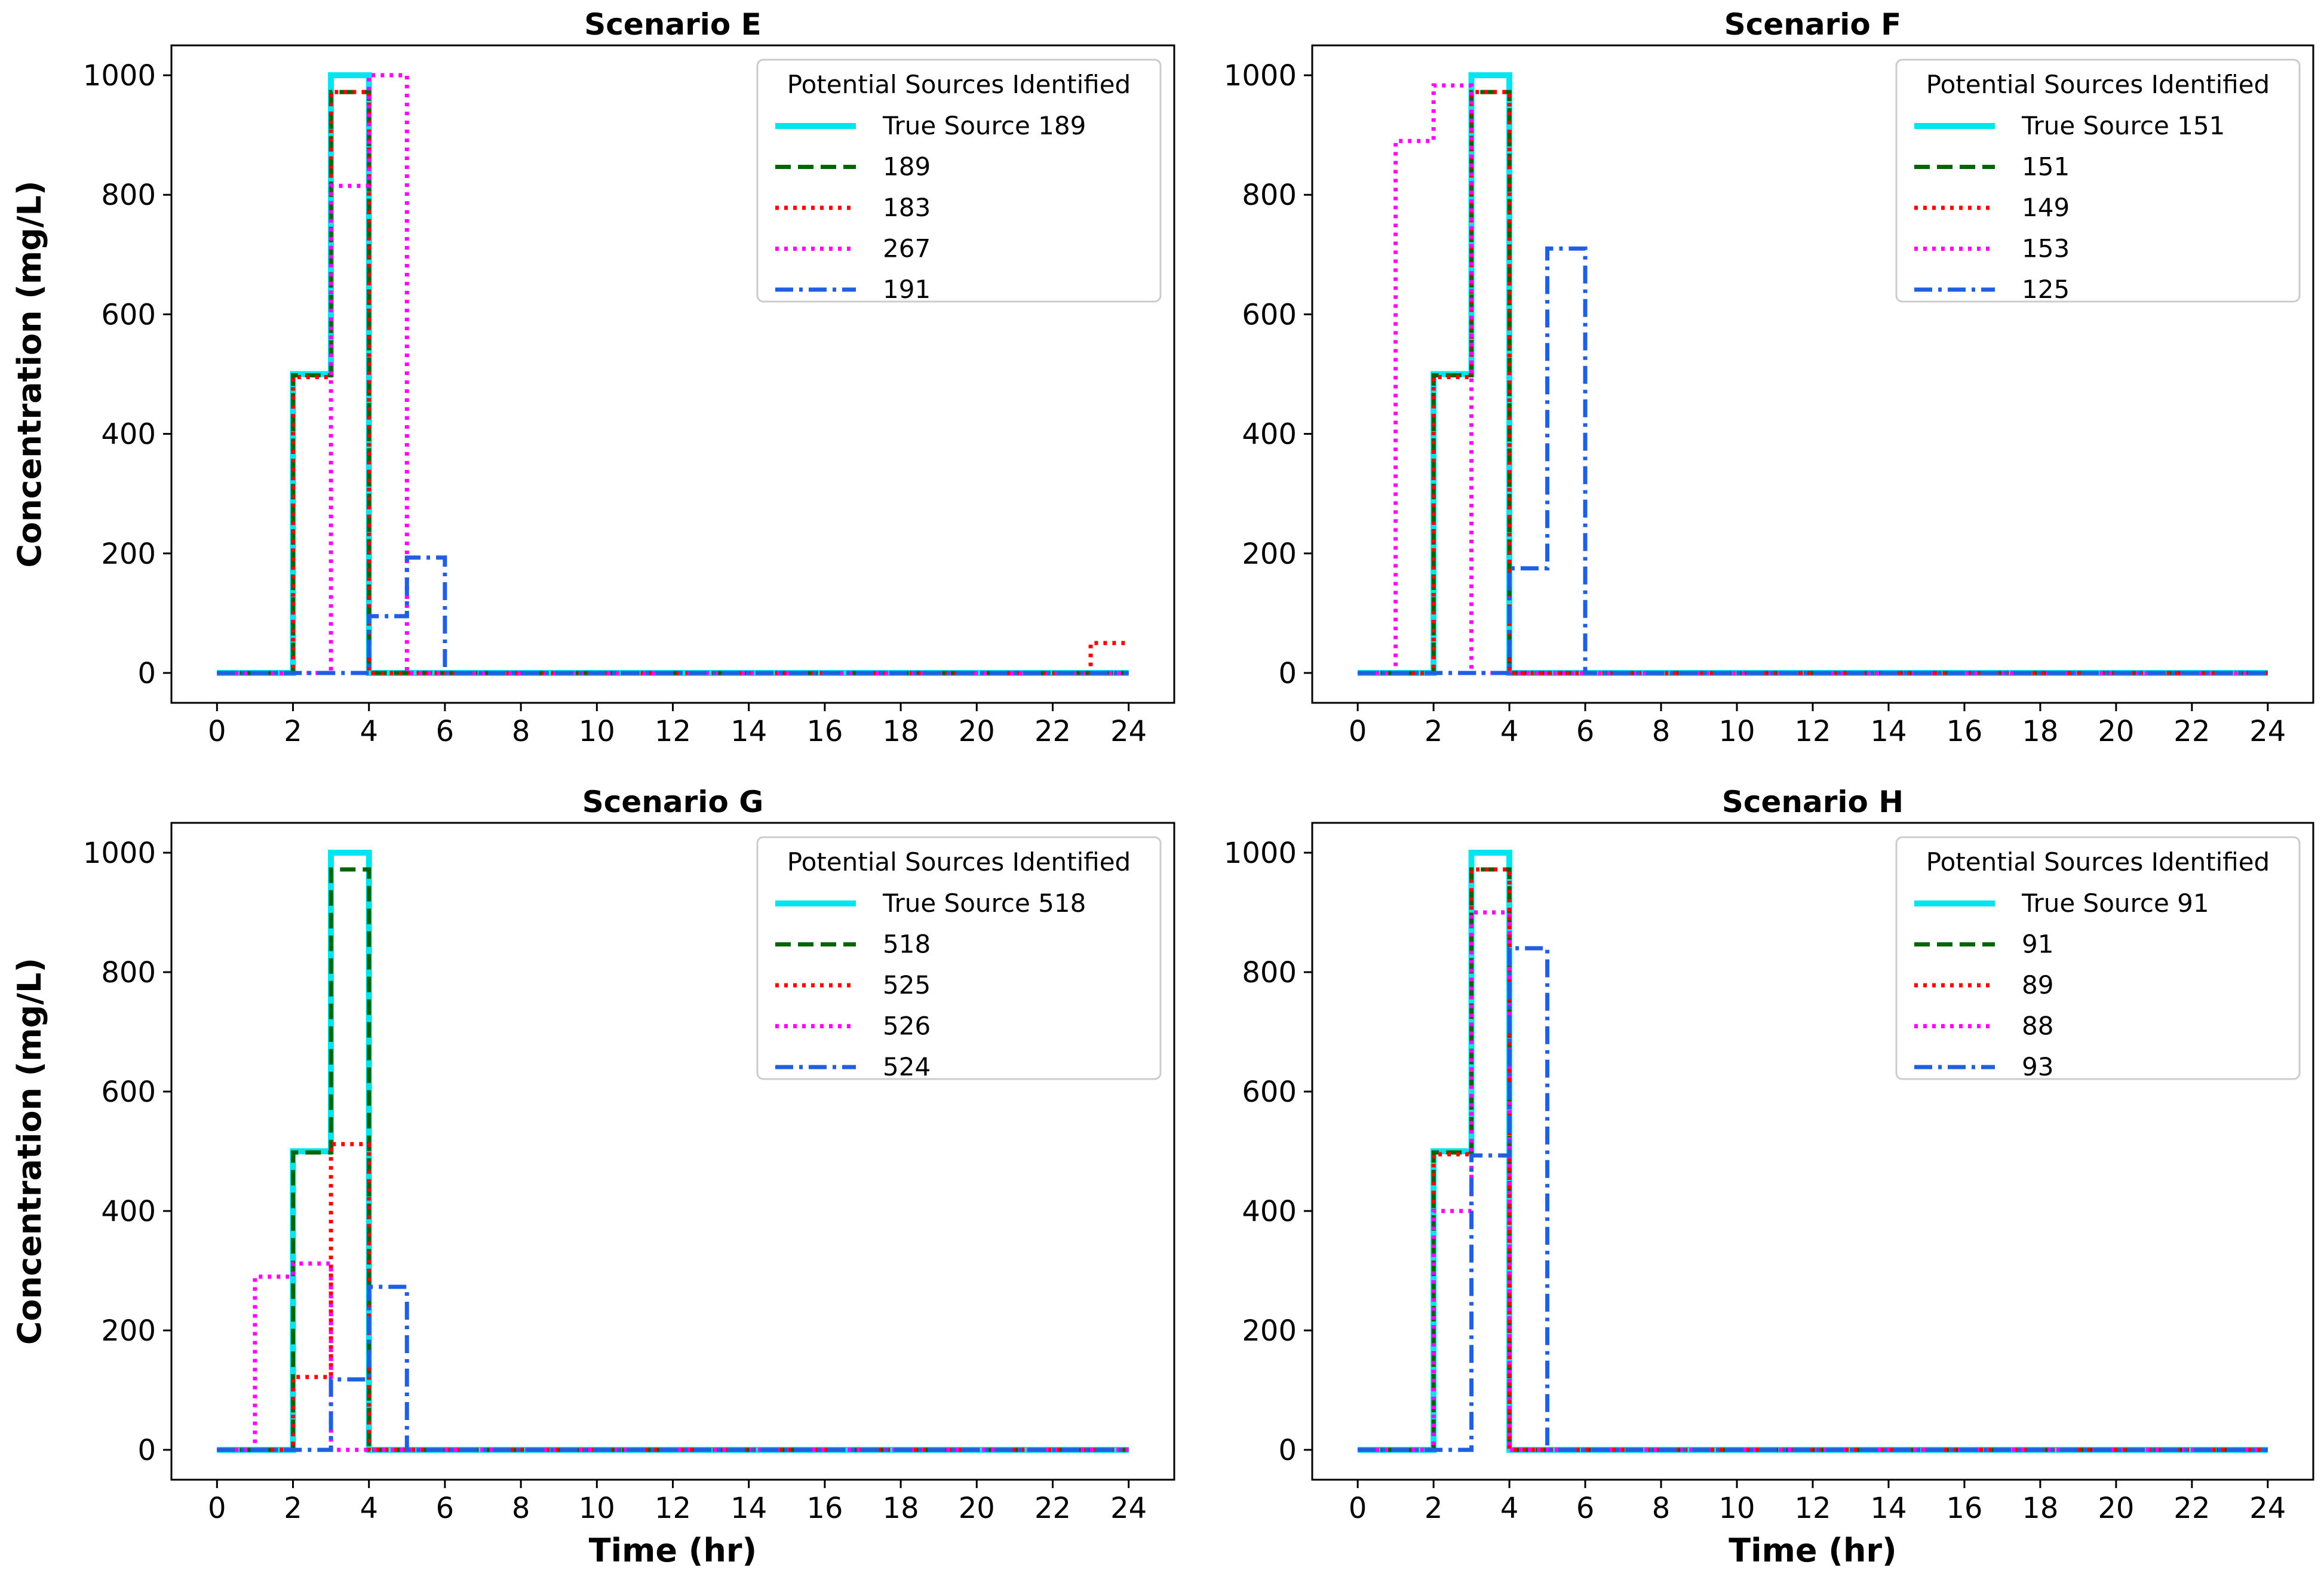 The height and width of the screenshot is (1586, 2324). What do you see at coordinates (2046, 207) in the screenshot?
I see `legend-label: 149` at bounding box center [2046, 207].